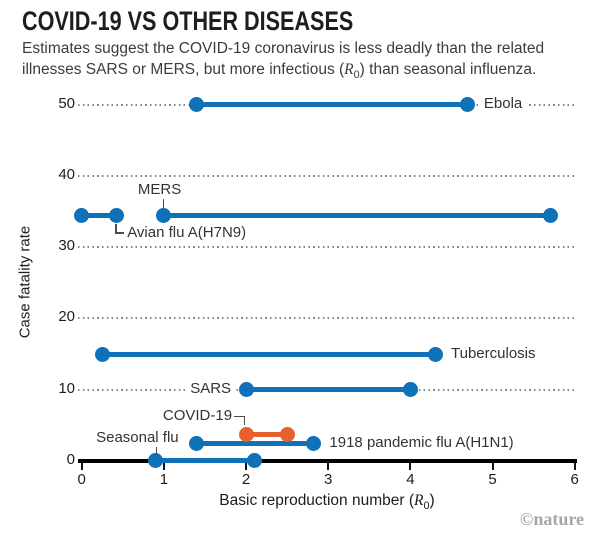 This screenshot has height=540, width=600. Describe the element at coordinates (332, 105) in the screenshot. I see `range-line-ebola` at that location.